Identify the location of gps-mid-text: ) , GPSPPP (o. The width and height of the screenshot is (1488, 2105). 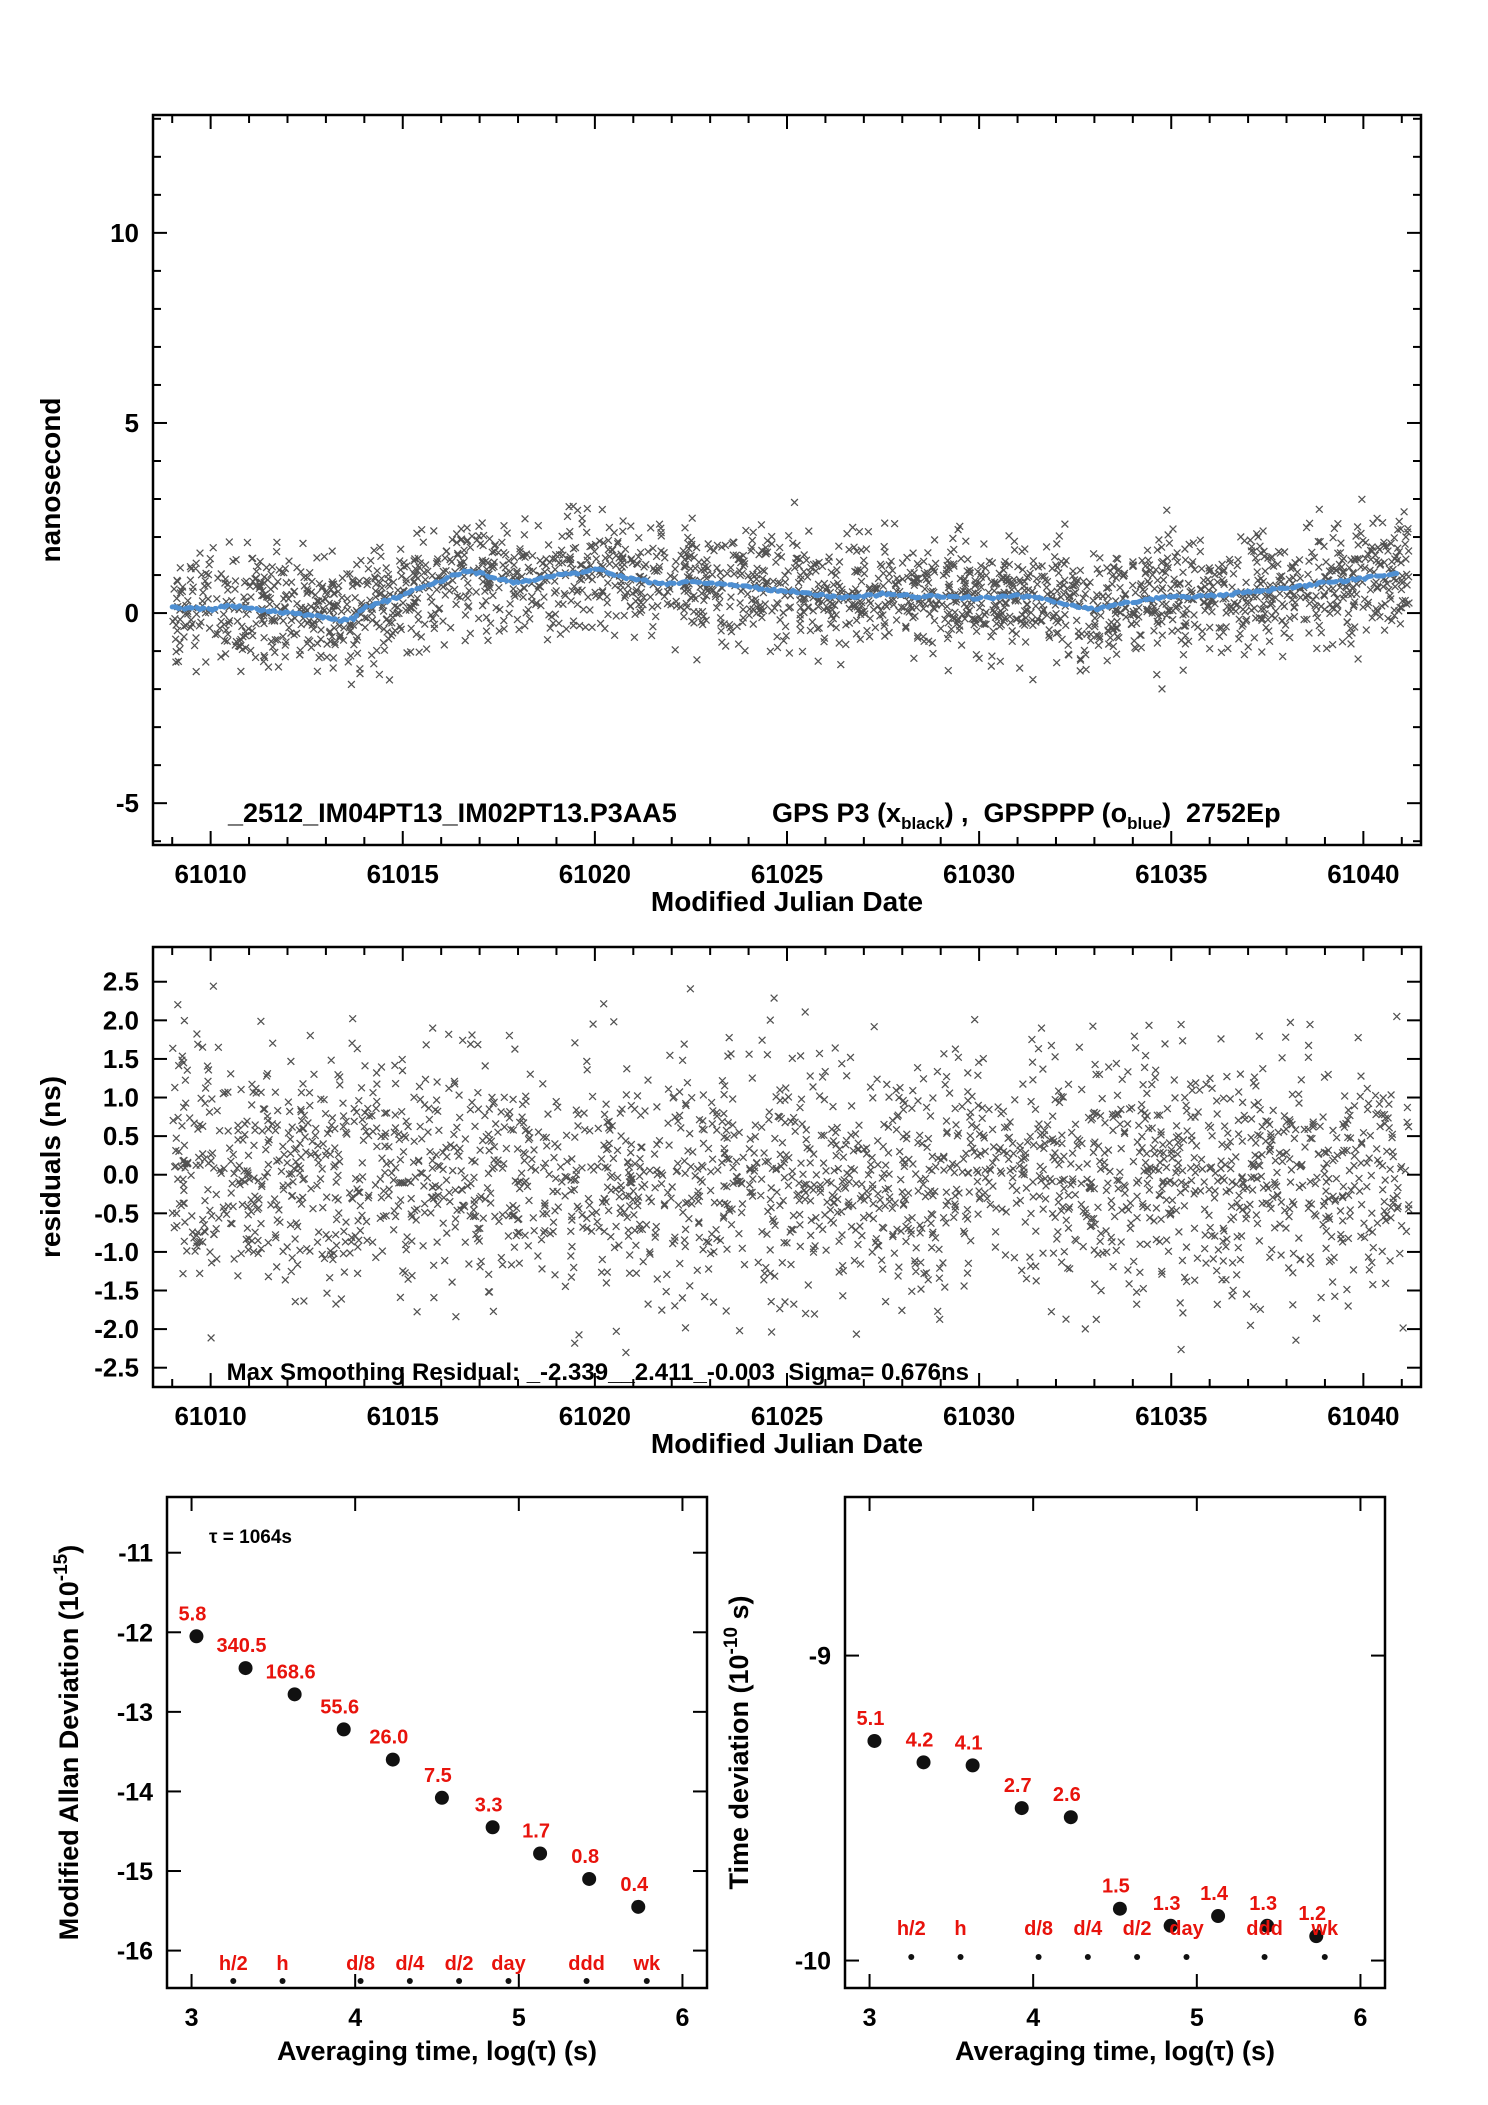
(1036, 813).